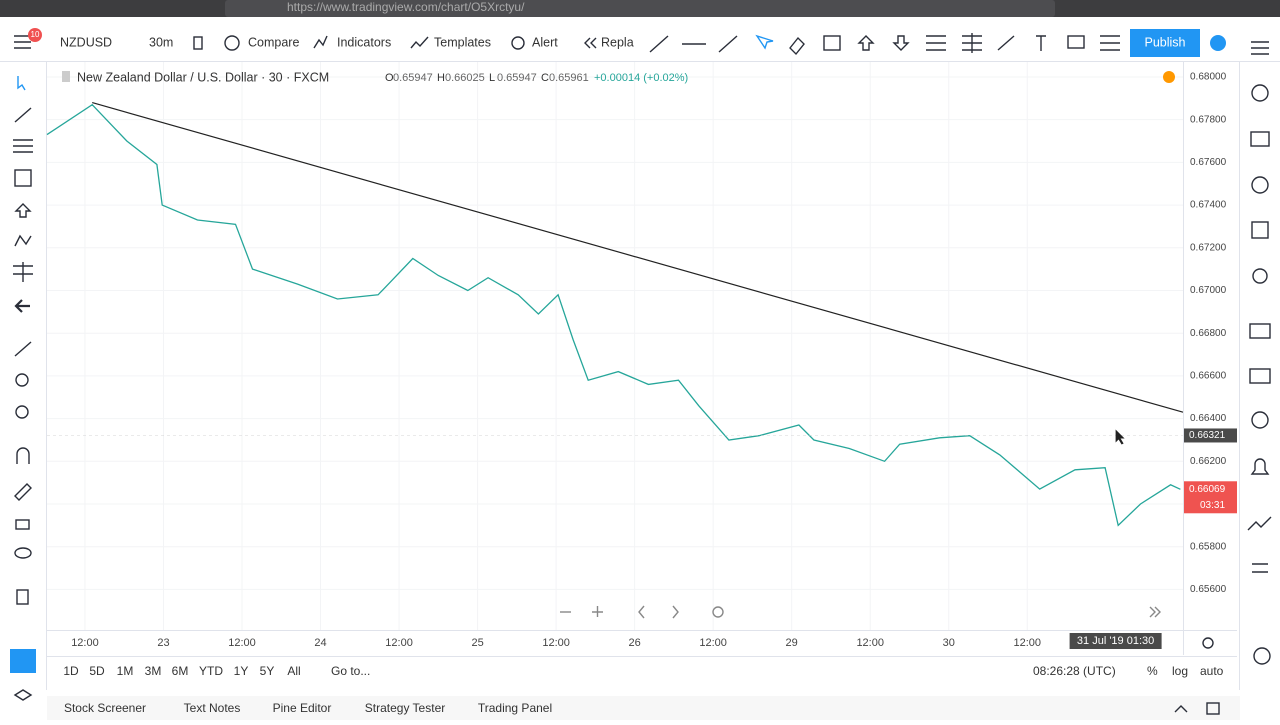 This screenshot has width=1280, height=725. What do you see at coordinates (1208, 247) in the screenshot?
I see `y-tick-label: 0.67200` at bounding box center [1208, 247].